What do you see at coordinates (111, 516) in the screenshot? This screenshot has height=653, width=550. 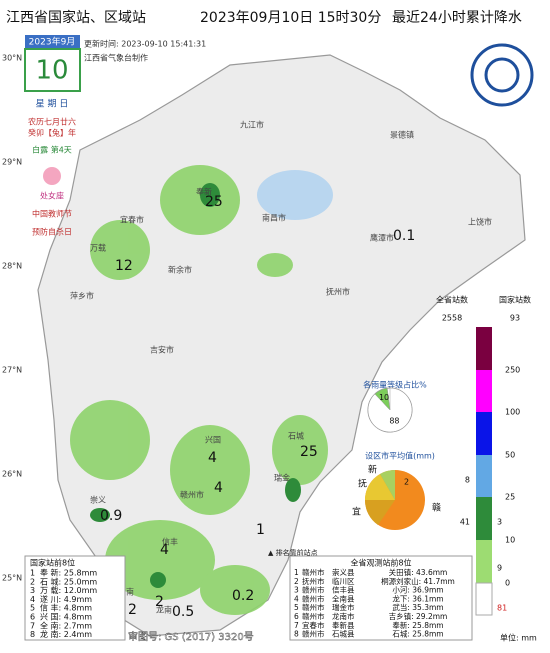 I see `station-value: 0.9` at bounding box center [111, 516].